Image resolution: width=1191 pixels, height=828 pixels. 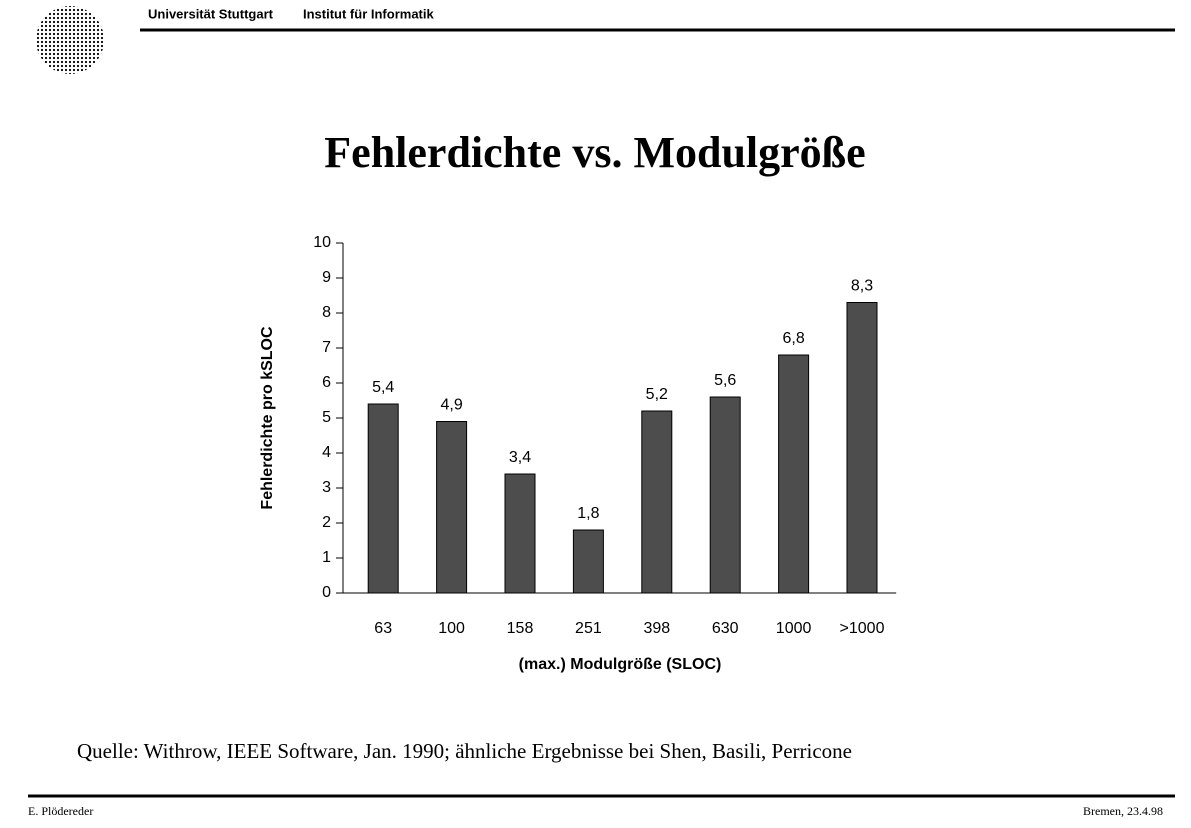 I want to click on y-tick-label: 3, so click(x=326, y=487).